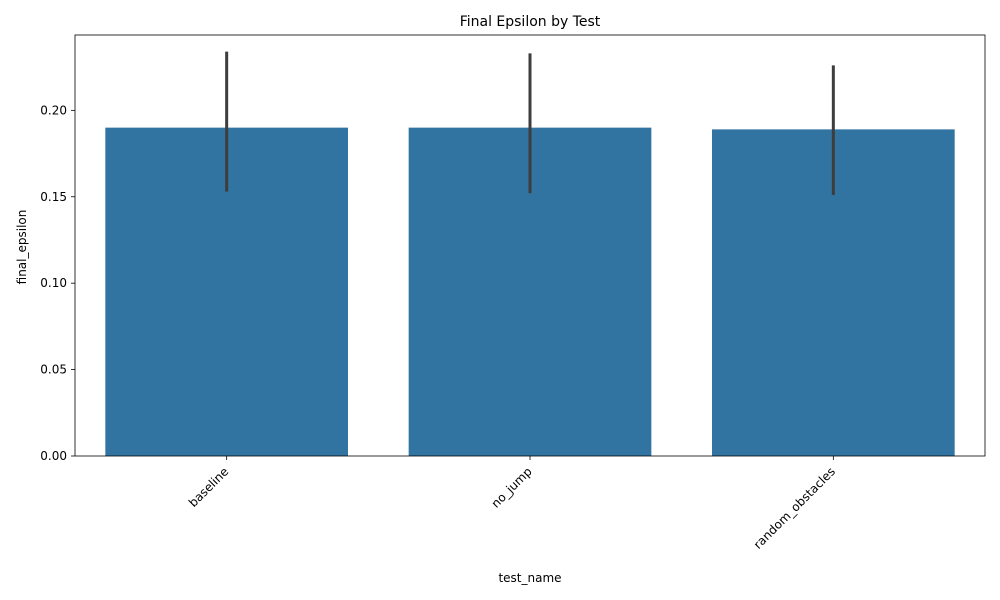 The image size is (1000, 600). I want to click on y-tick-label: 0.15, so click(53, 197).